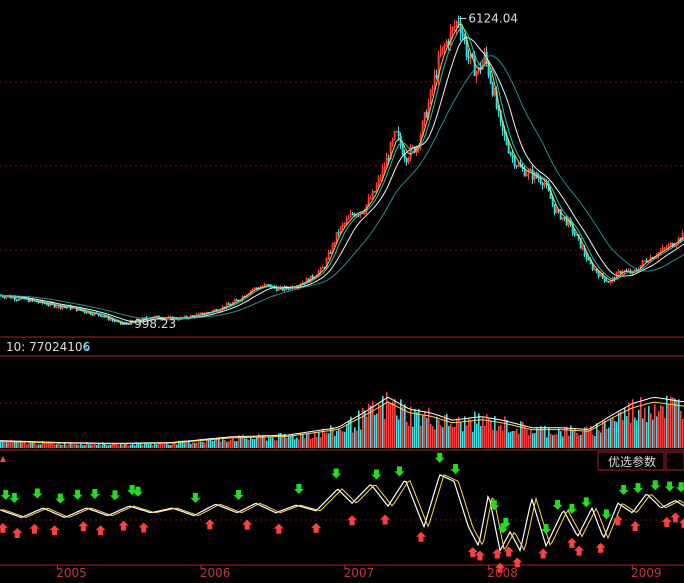  I want to click on optimize-params-label: 优选参数, so click(632, 461).